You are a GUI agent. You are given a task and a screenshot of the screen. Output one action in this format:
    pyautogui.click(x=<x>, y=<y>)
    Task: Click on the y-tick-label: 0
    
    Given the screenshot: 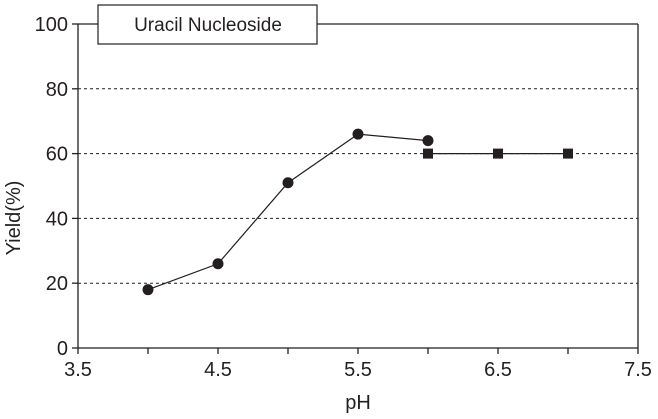 What is the action you would take?
    pyautogui.click(x=62, y=349)
    